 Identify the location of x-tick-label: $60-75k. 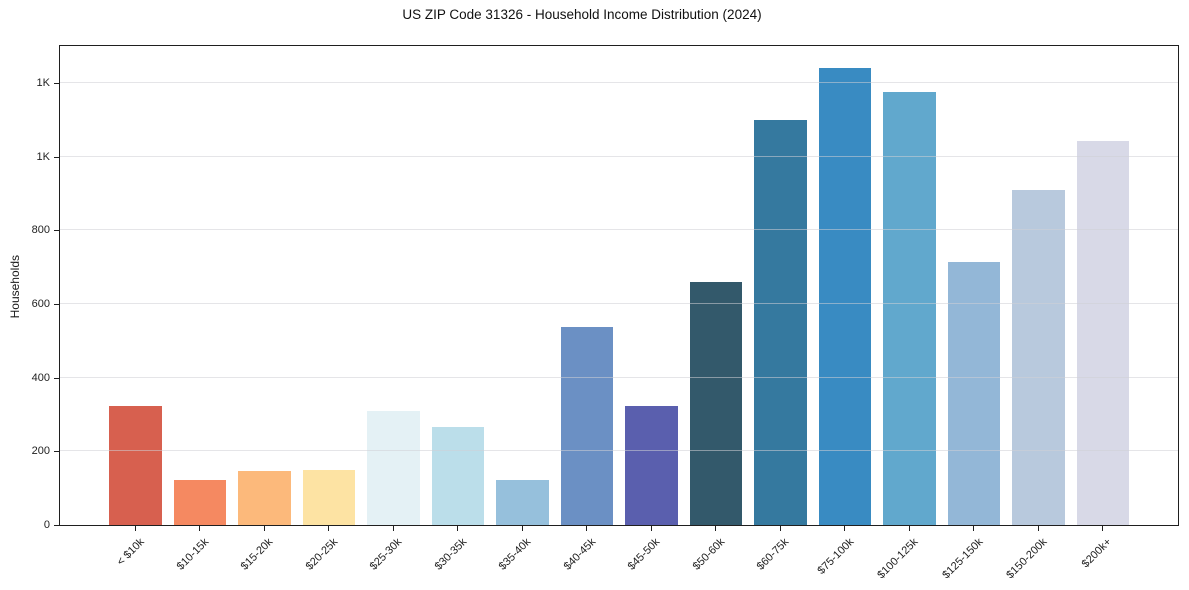
(773, 554).